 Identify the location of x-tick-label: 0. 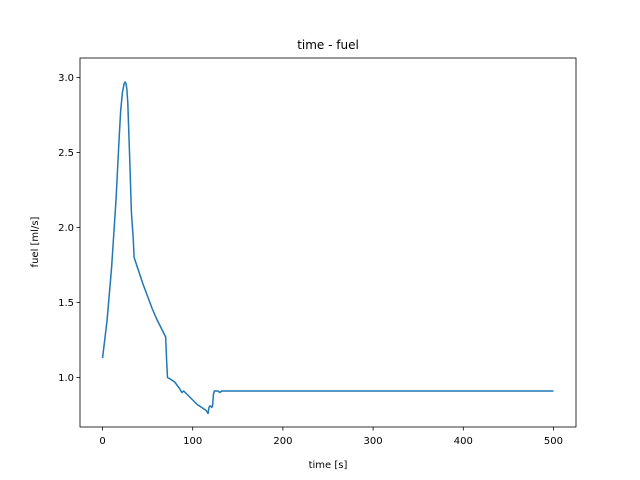
(102, 441).